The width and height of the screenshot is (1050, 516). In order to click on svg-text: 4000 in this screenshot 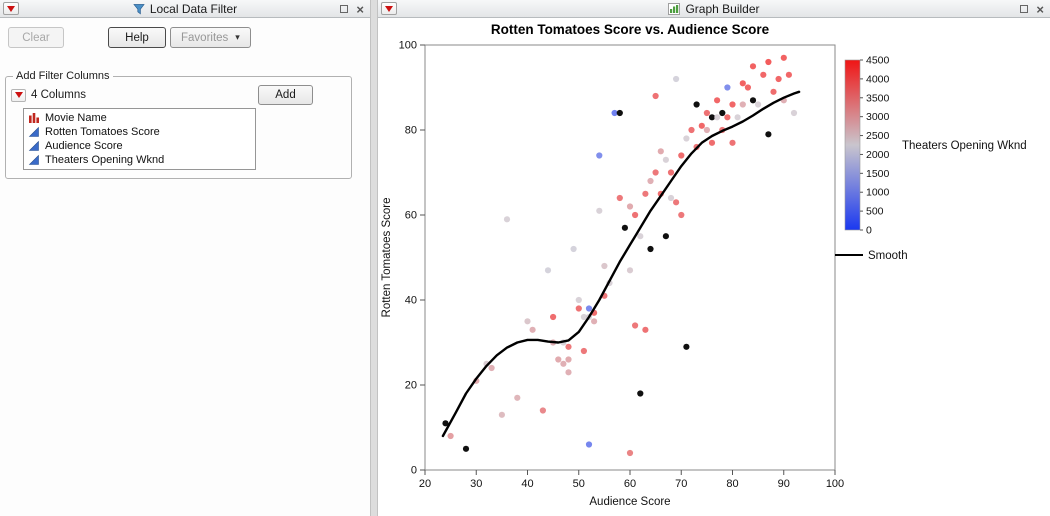, I will do `click(878, 79)`.